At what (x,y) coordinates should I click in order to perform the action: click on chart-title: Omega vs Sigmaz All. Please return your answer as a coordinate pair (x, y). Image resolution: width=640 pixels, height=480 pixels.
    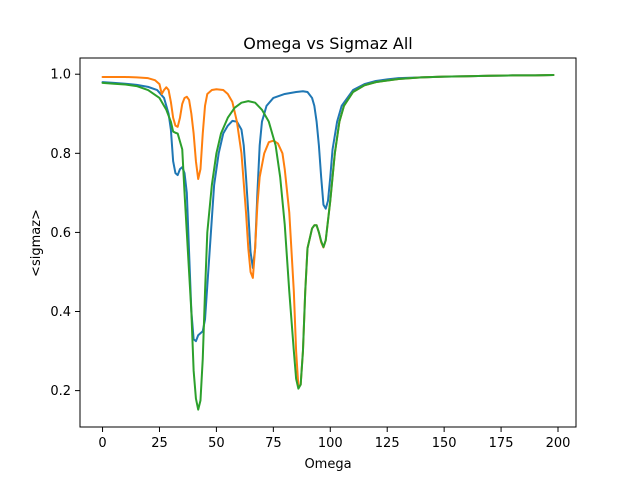
    Looking at the image, I should click on (327, 43).